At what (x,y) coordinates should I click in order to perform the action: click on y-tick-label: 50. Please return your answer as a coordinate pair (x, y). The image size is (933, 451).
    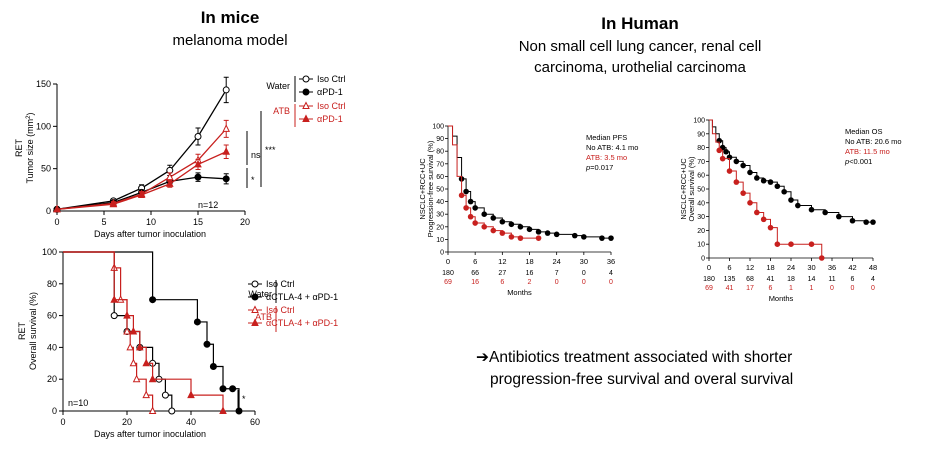
    Looking at the image, I should click on (46, 169).